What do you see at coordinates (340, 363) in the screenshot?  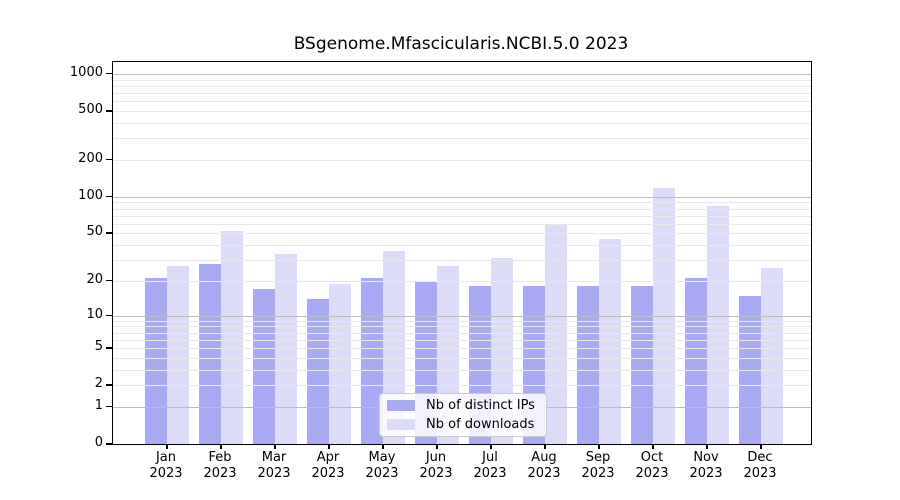 I see `bar-downloads-apr` at bounding box center [340, 363].